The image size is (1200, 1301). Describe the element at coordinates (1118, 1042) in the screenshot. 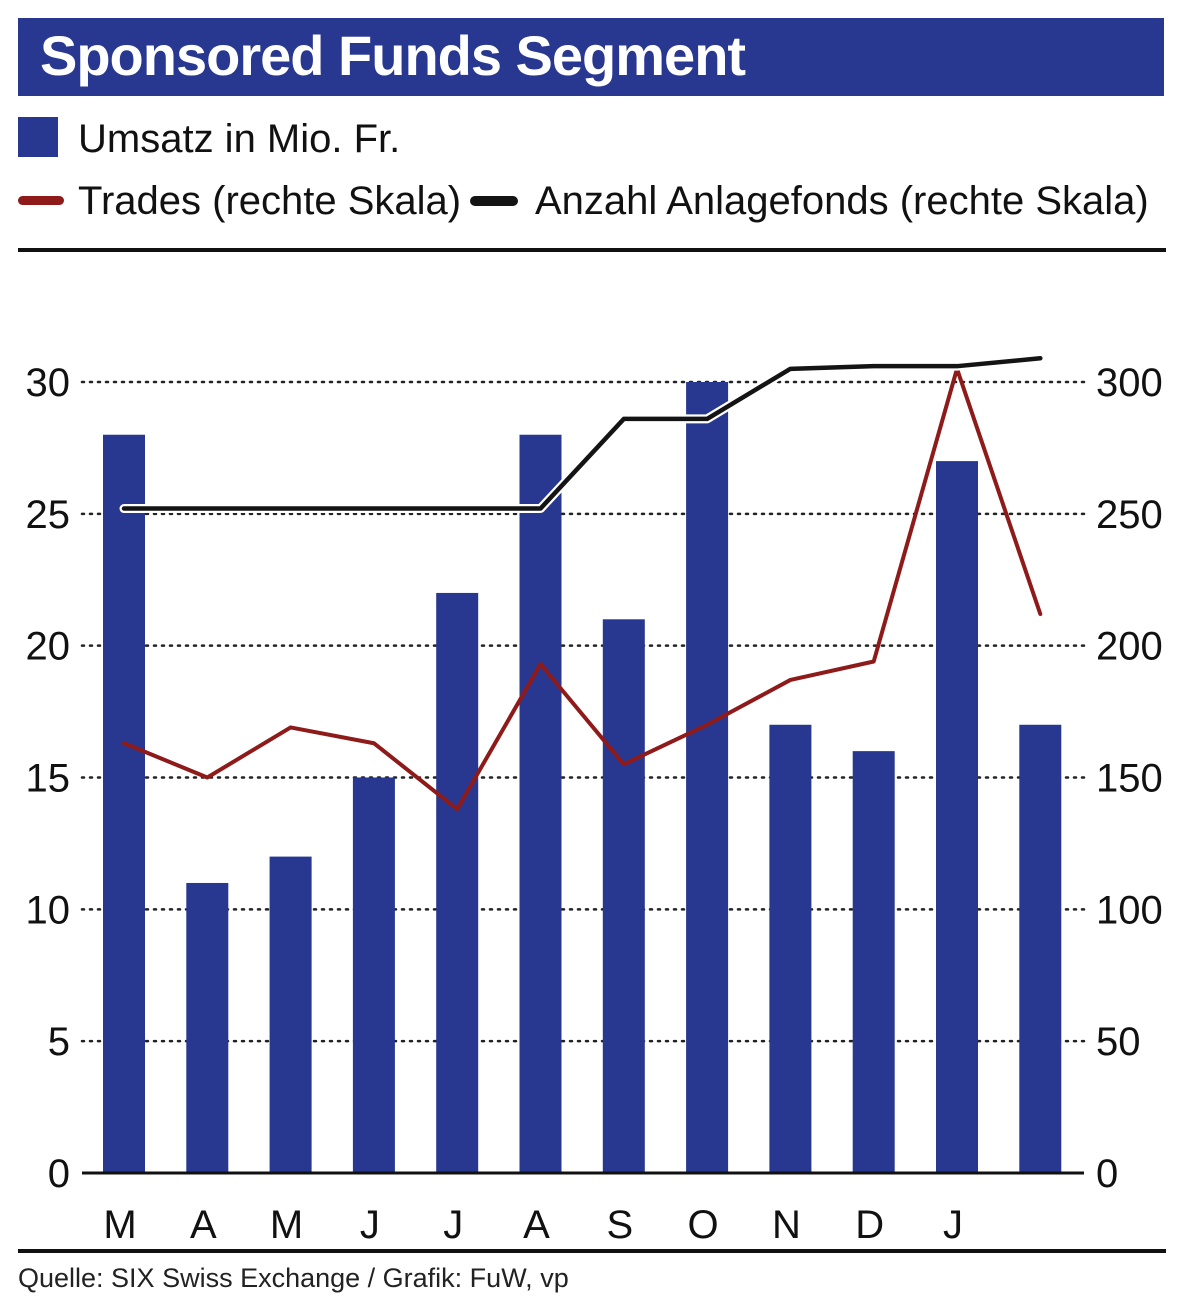

I see `y-right-tick-label: 50` at that location.